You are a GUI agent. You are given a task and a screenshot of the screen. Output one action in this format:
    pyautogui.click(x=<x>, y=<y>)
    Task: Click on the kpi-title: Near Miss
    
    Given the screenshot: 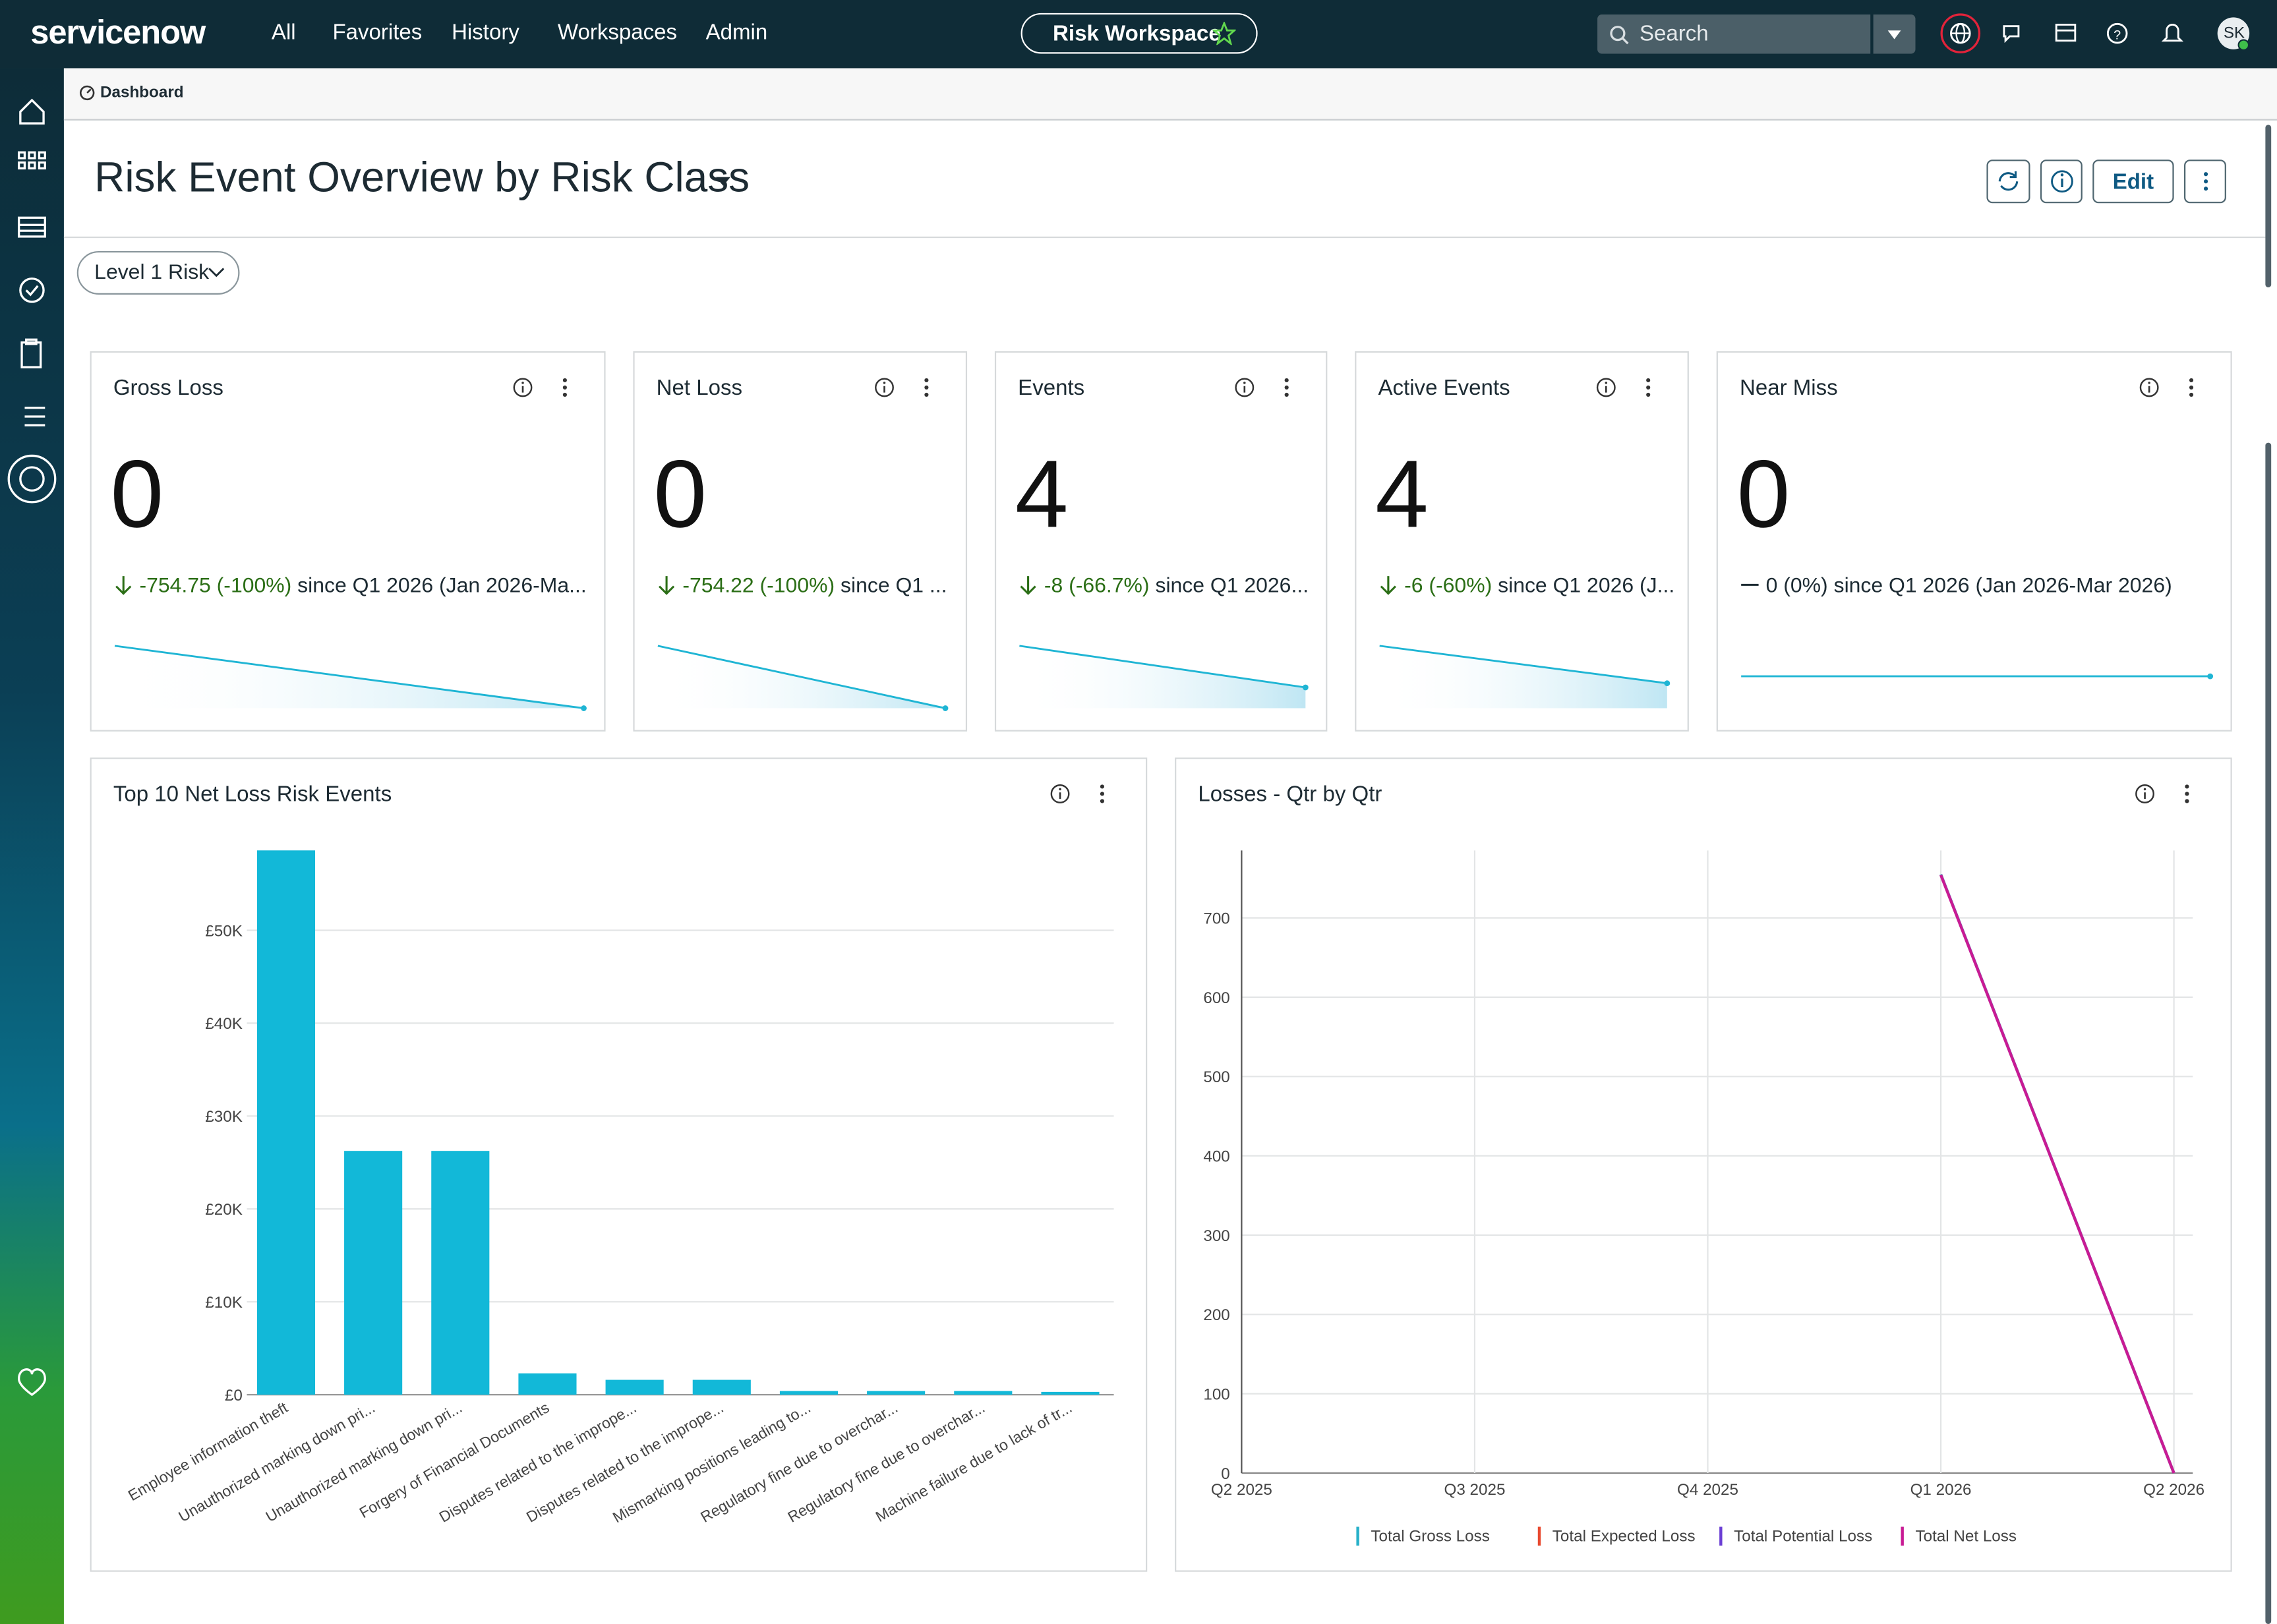 What is the action you would take?
    pyautogui.click(x=1788, y=388)
    